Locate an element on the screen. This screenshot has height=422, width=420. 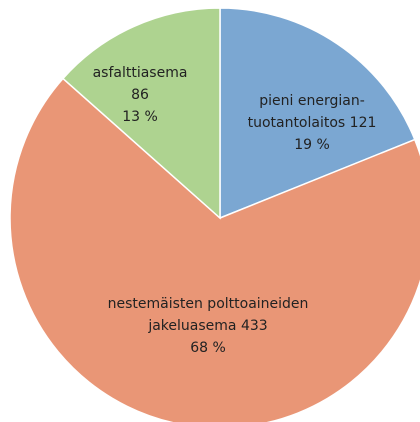
value-label: 433 is located at coordinates (254, 326).